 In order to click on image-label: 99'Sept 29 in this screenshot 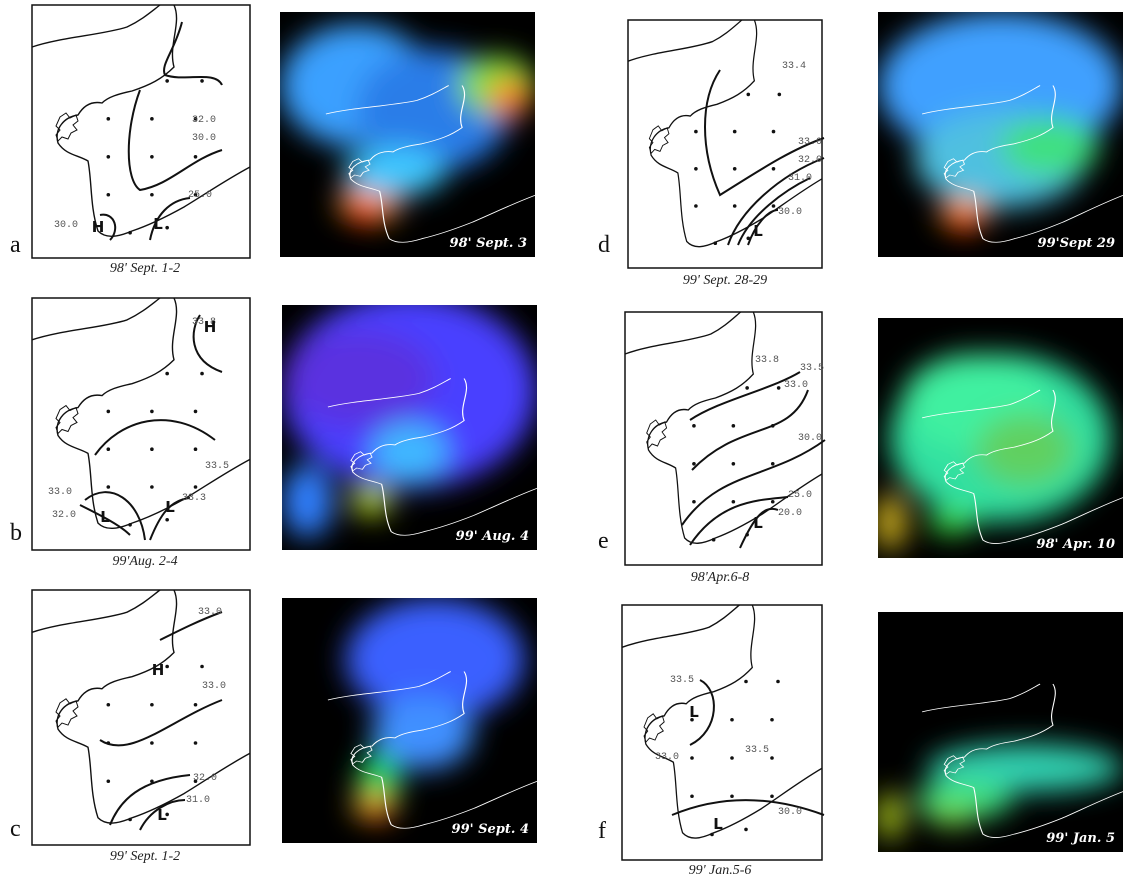, I will do `click(1076, 243)`.